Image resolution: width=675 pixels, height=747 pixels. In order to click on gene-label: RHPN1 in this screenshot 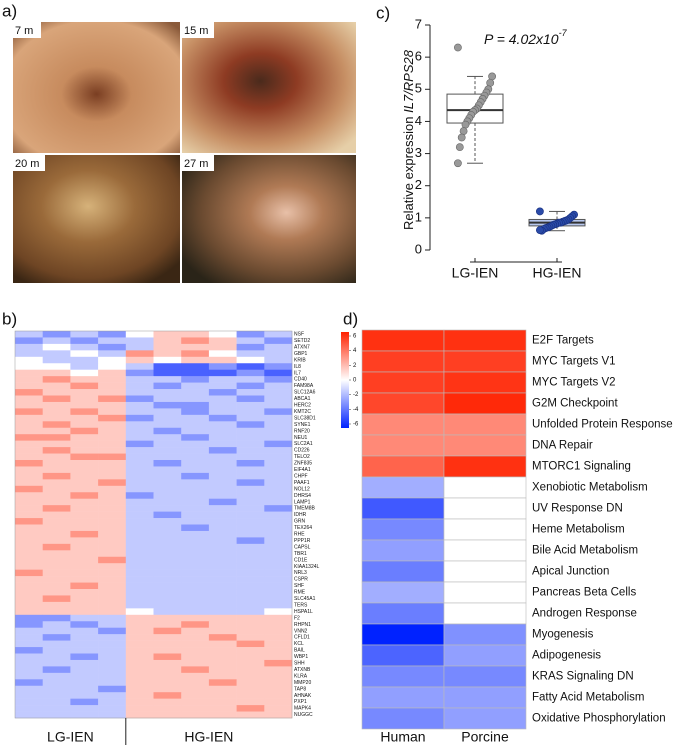, I will do `click(302, 625)`.